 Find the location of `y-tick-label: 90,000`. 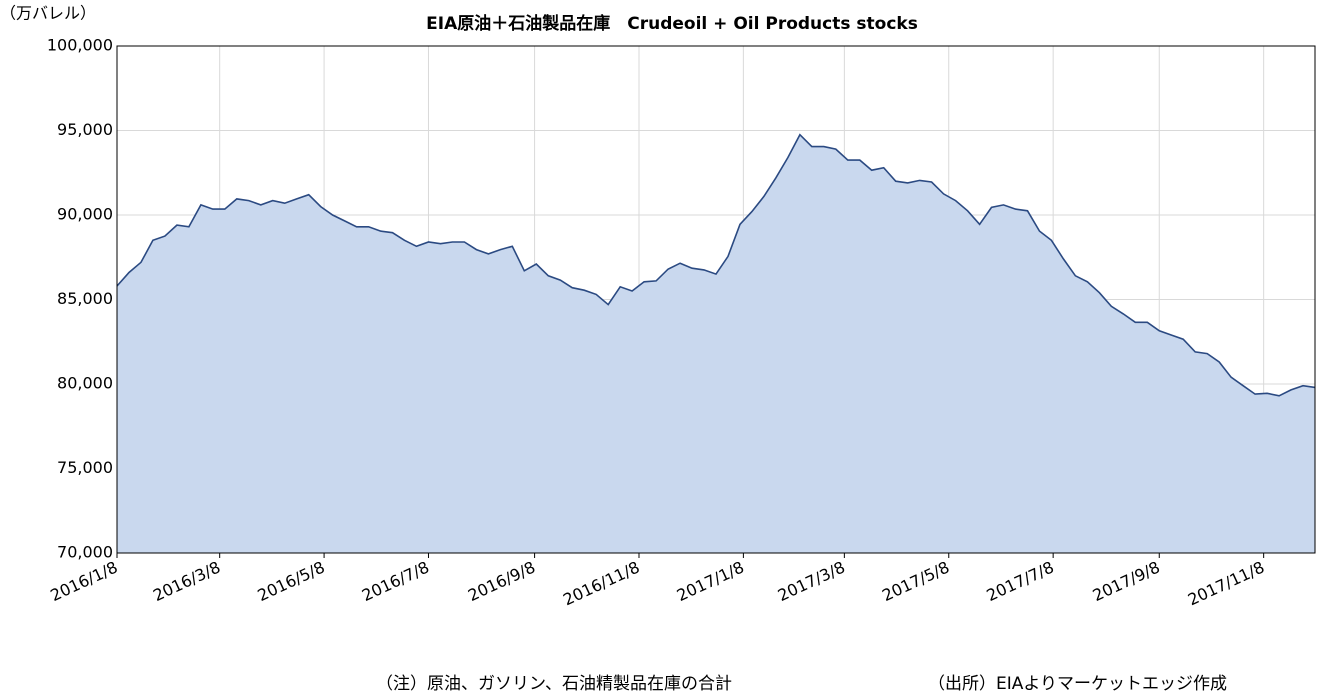

y-tick-label: 90,000 is located at coordinates (85, 214).